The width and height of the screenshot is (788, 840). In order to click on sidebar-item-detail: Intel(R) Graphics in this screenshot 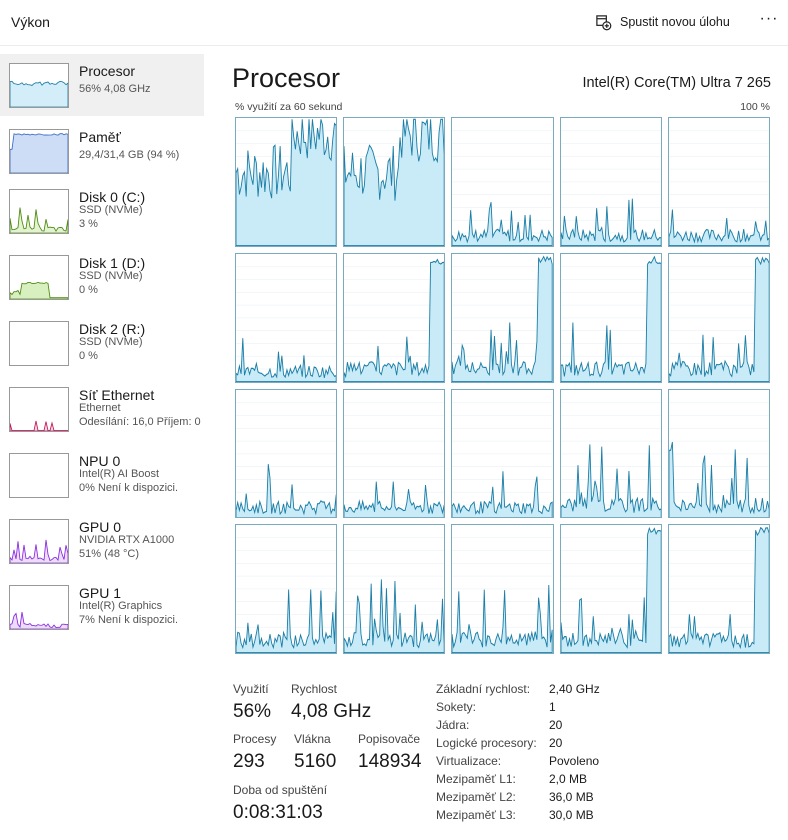, I will do `click(121, 606)`.